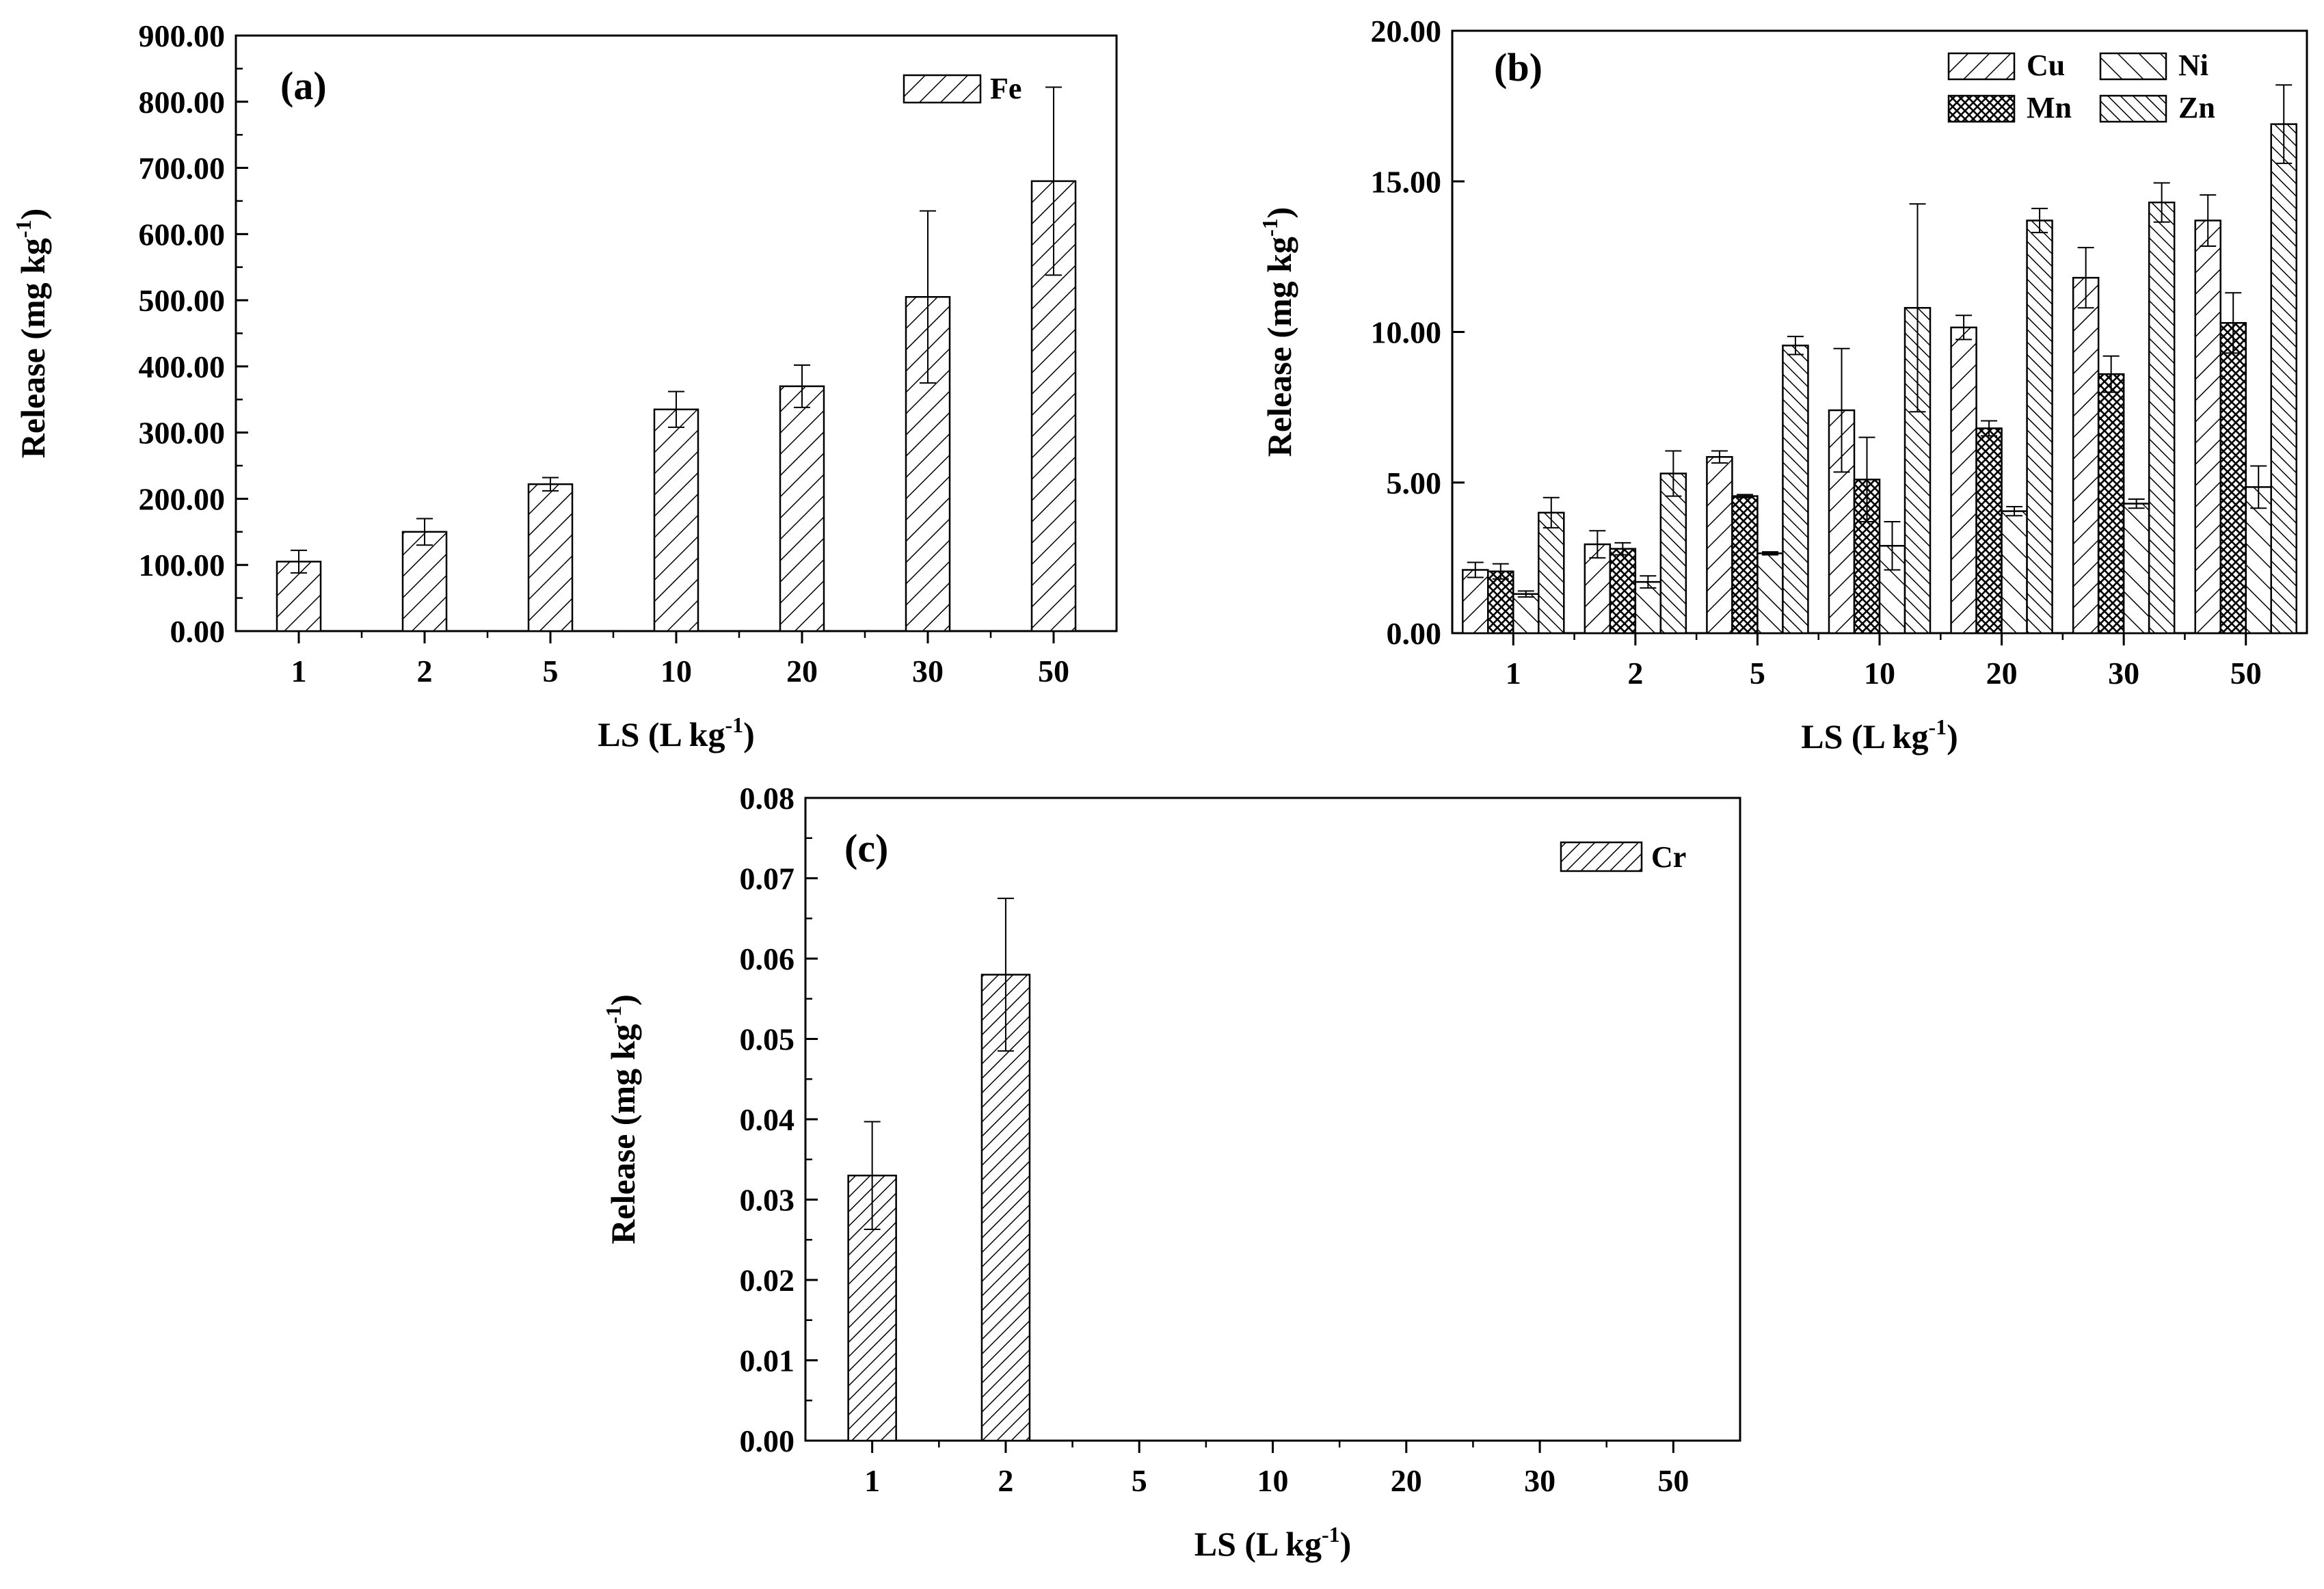 This screenshot has width=2324, height=1589. What do you see at coordinates (1273, 1480) in the screenshot?
I see `x-tick-label: 10` at bounding box center [1273, 1480].